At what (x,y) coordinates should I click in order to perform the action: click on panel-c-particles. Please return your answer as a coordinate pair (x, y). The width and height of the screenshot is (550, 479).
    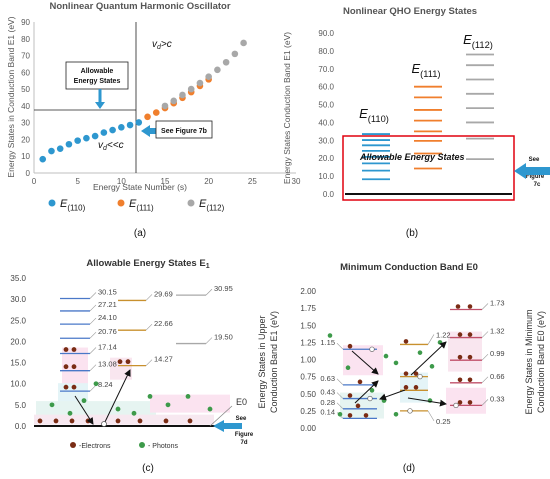
    Looking at the image, I should click on (125, 385).